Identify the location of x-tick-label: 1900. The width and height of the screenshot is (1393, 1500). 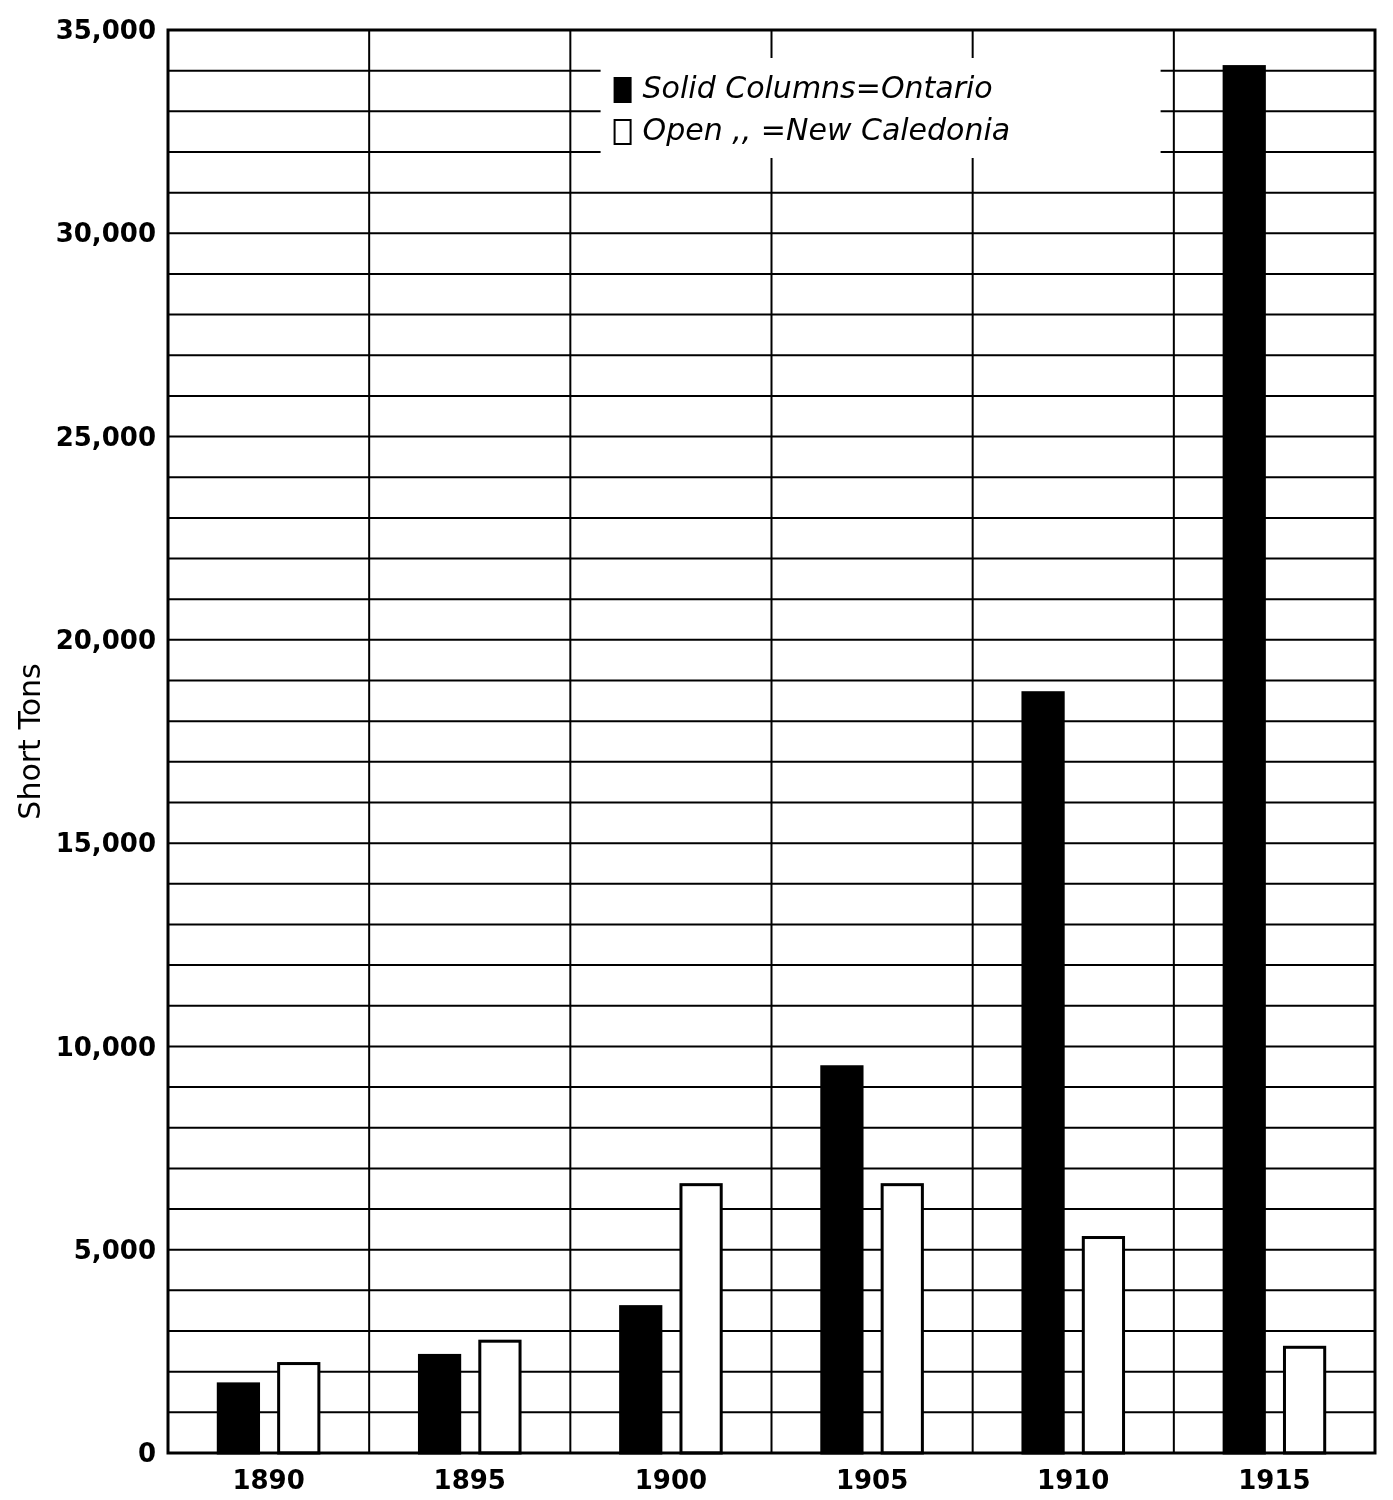
(671, 1480).